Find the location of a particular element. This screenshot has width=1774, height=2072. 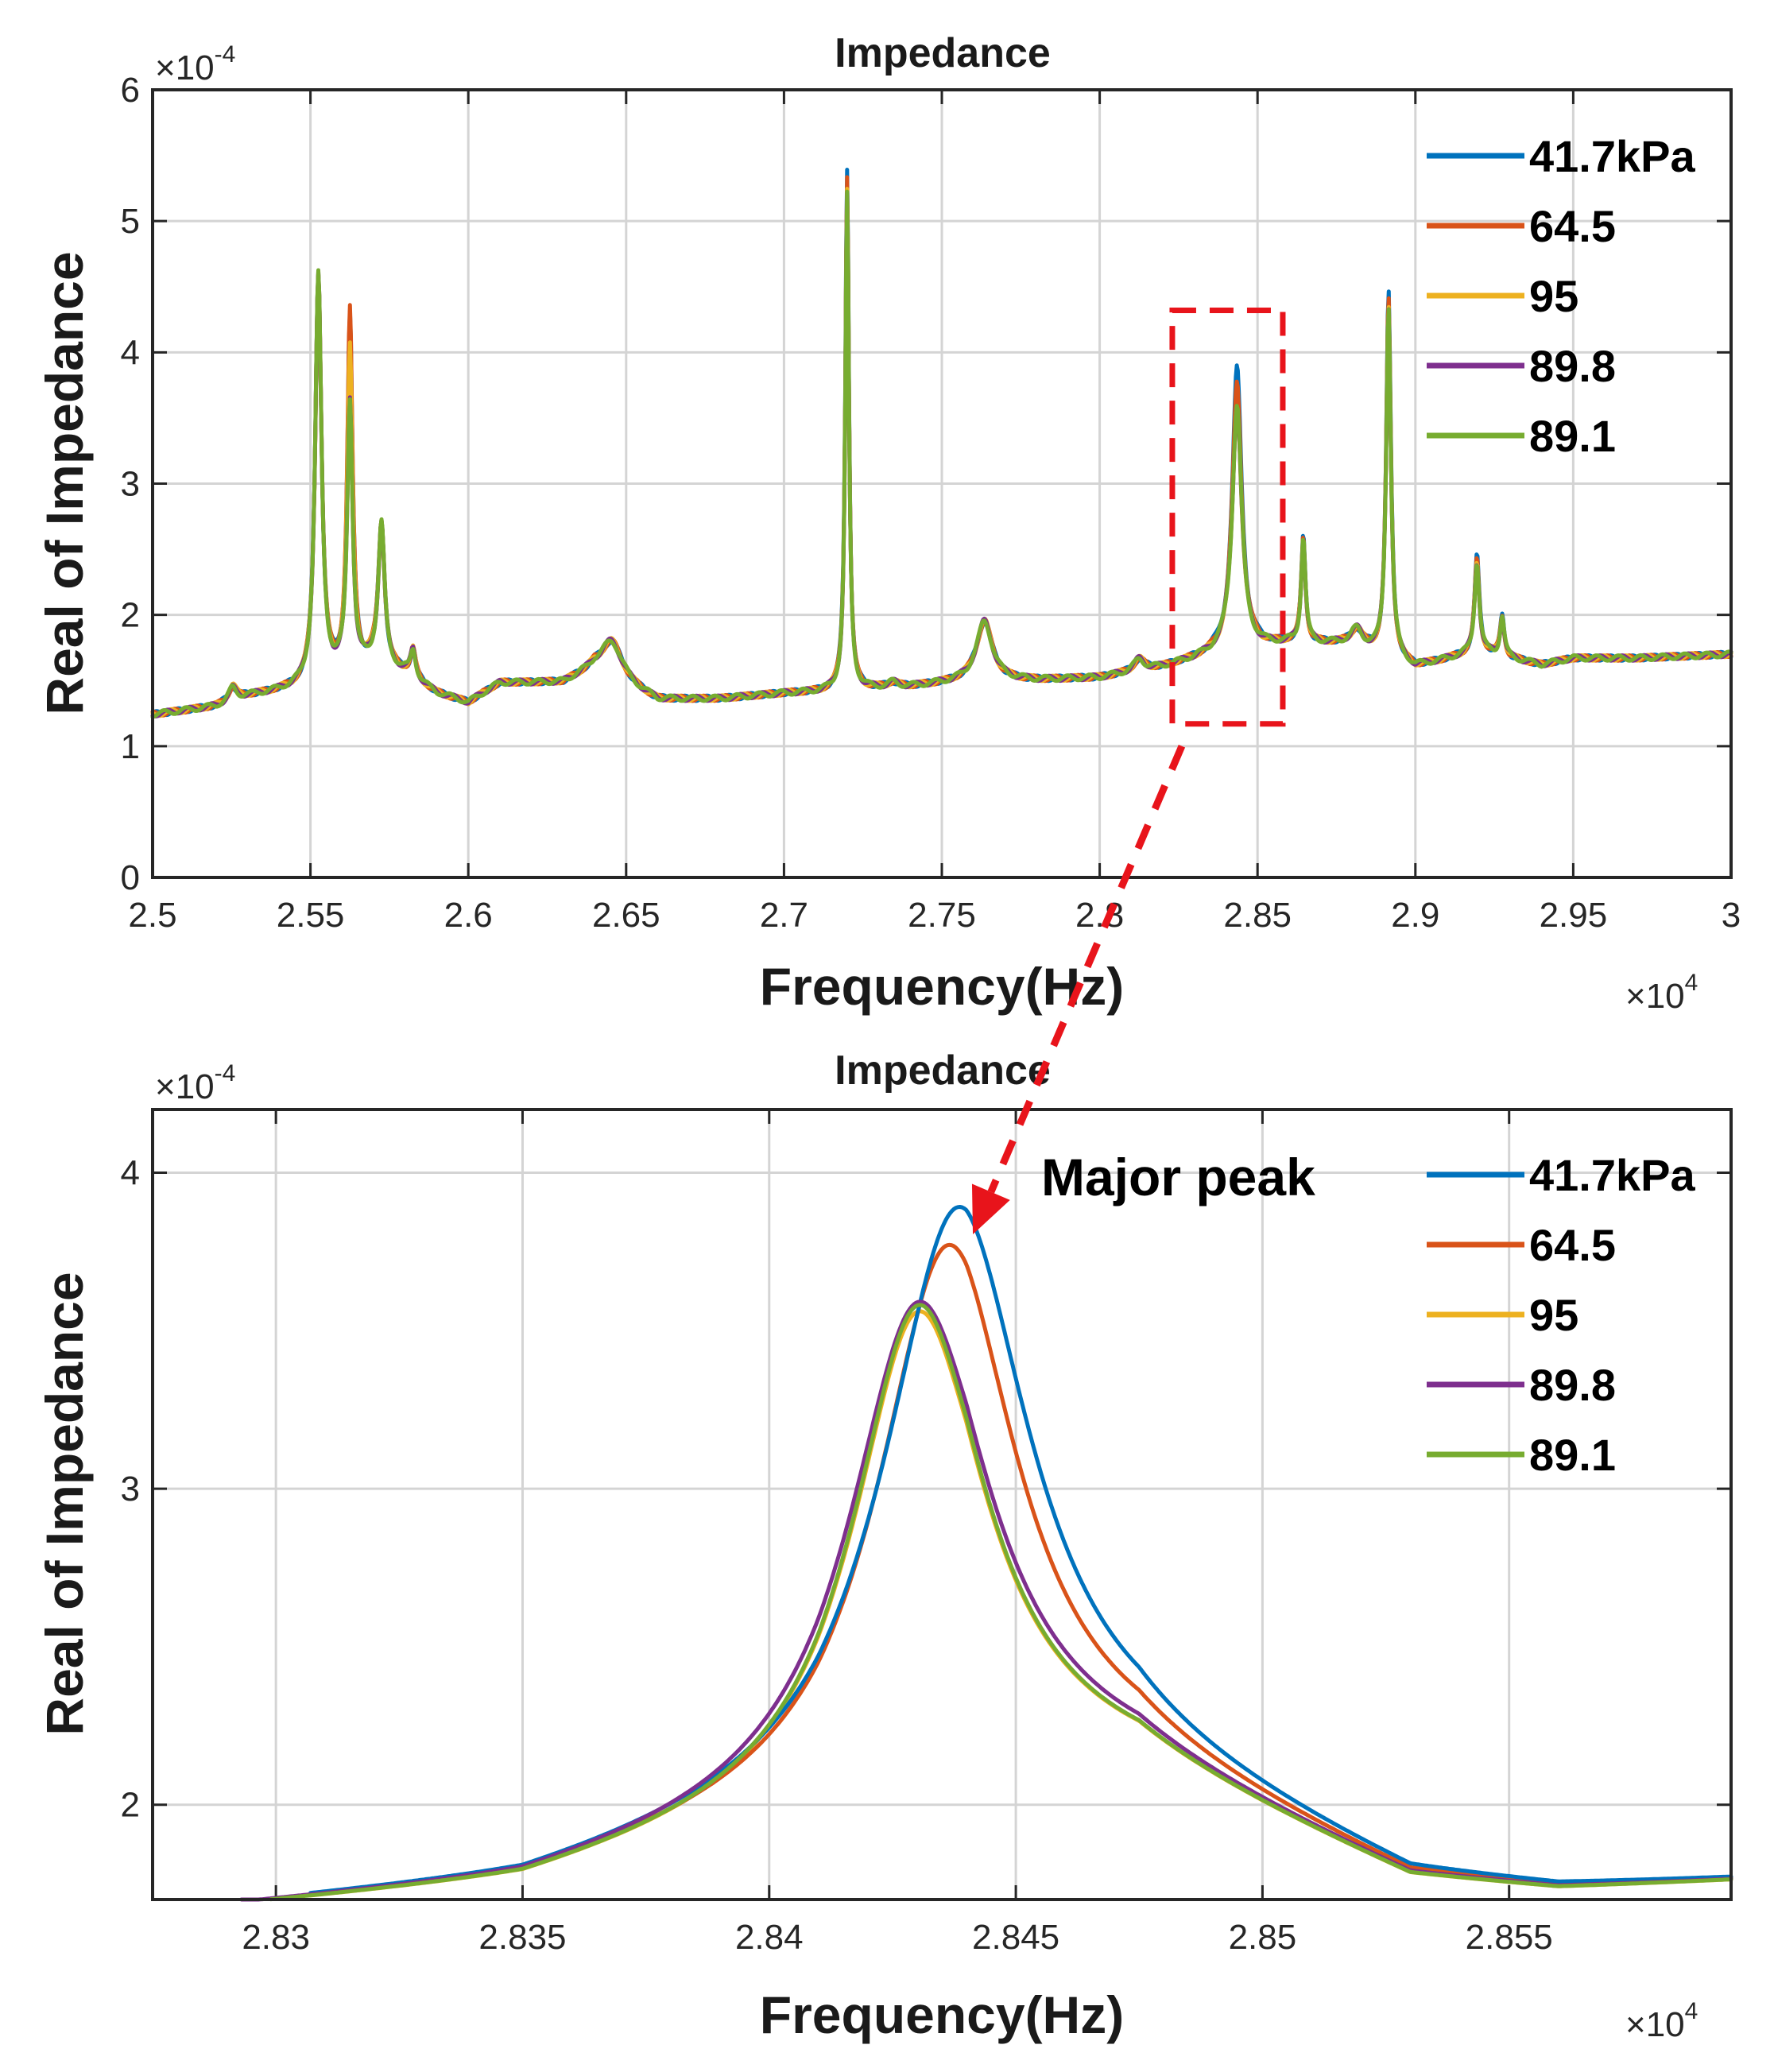

zoom-connector-arrow is located at coordinates (1078, 989).